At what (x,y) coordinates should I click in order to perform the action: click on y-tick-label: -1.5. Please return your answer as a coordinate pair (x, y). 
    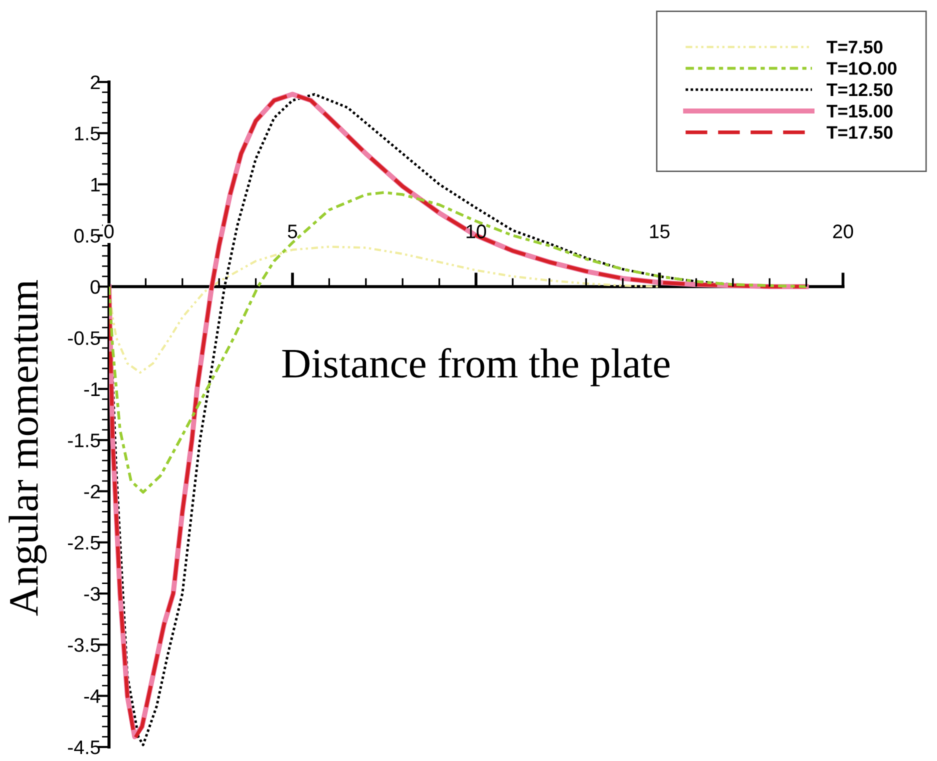
    Looking at the image, I should click on (84, 441).